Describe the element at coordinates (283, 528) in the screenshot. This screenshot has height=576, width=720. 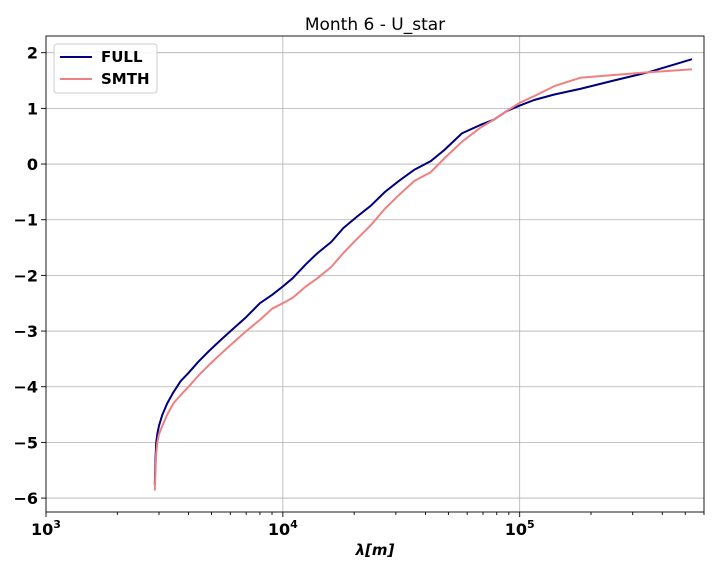
I see `x-tick-label: 10⁴` at that location.